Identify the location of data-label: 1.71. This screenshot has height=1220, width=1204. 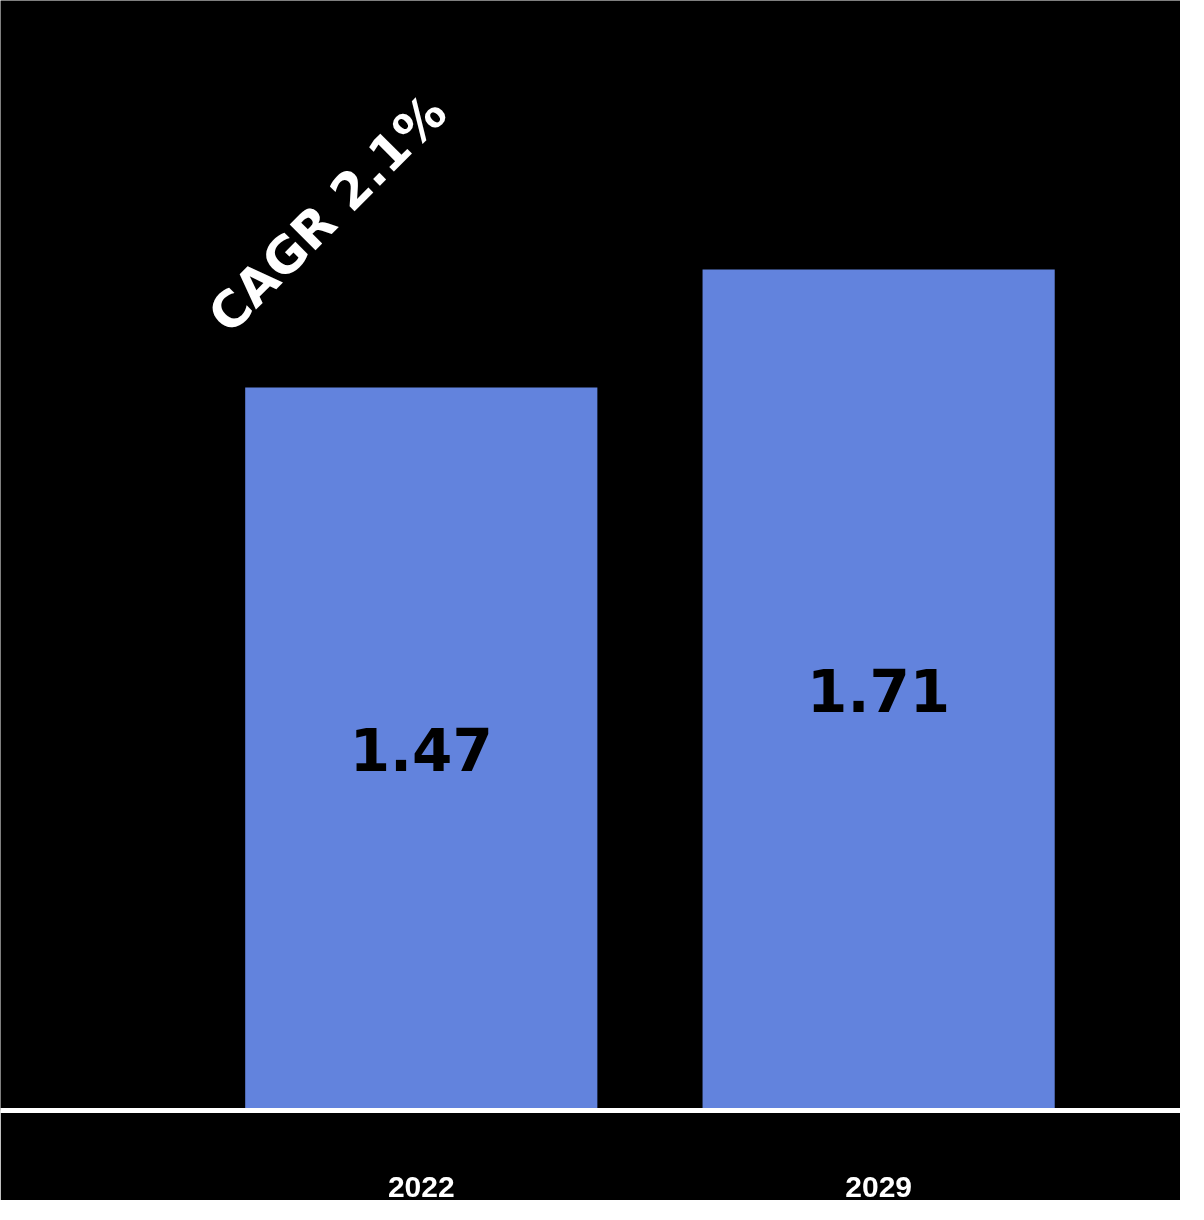
(879, 691).